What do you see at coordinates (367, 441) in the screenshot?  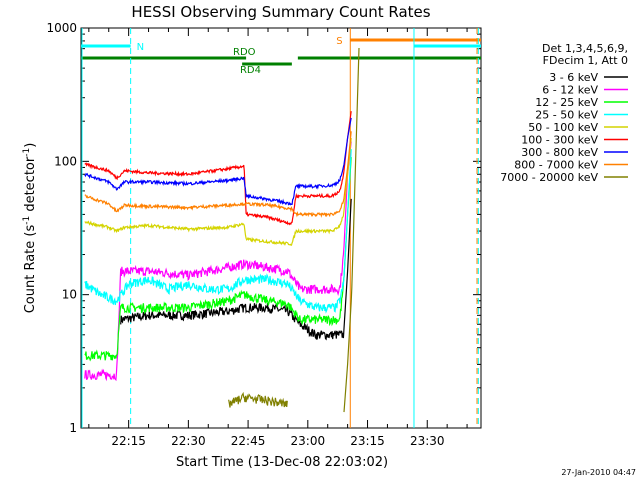 I see `x-tick-label: 23:15` at bounding box center [367, 441].